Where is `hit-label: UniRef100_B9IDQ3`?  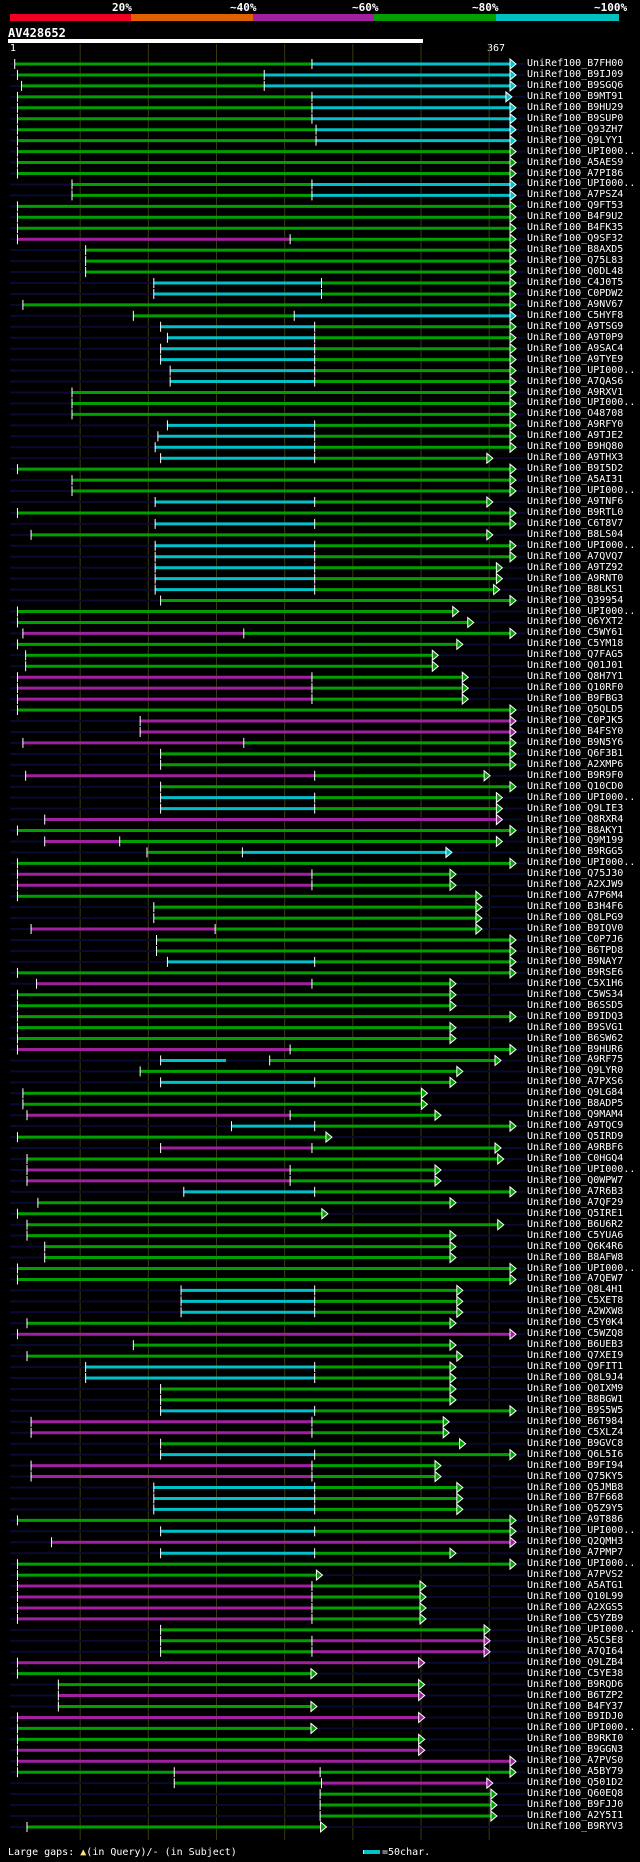 hit-label: UniRef100_B9IDQ3 is located at coordinates (575, 1016).